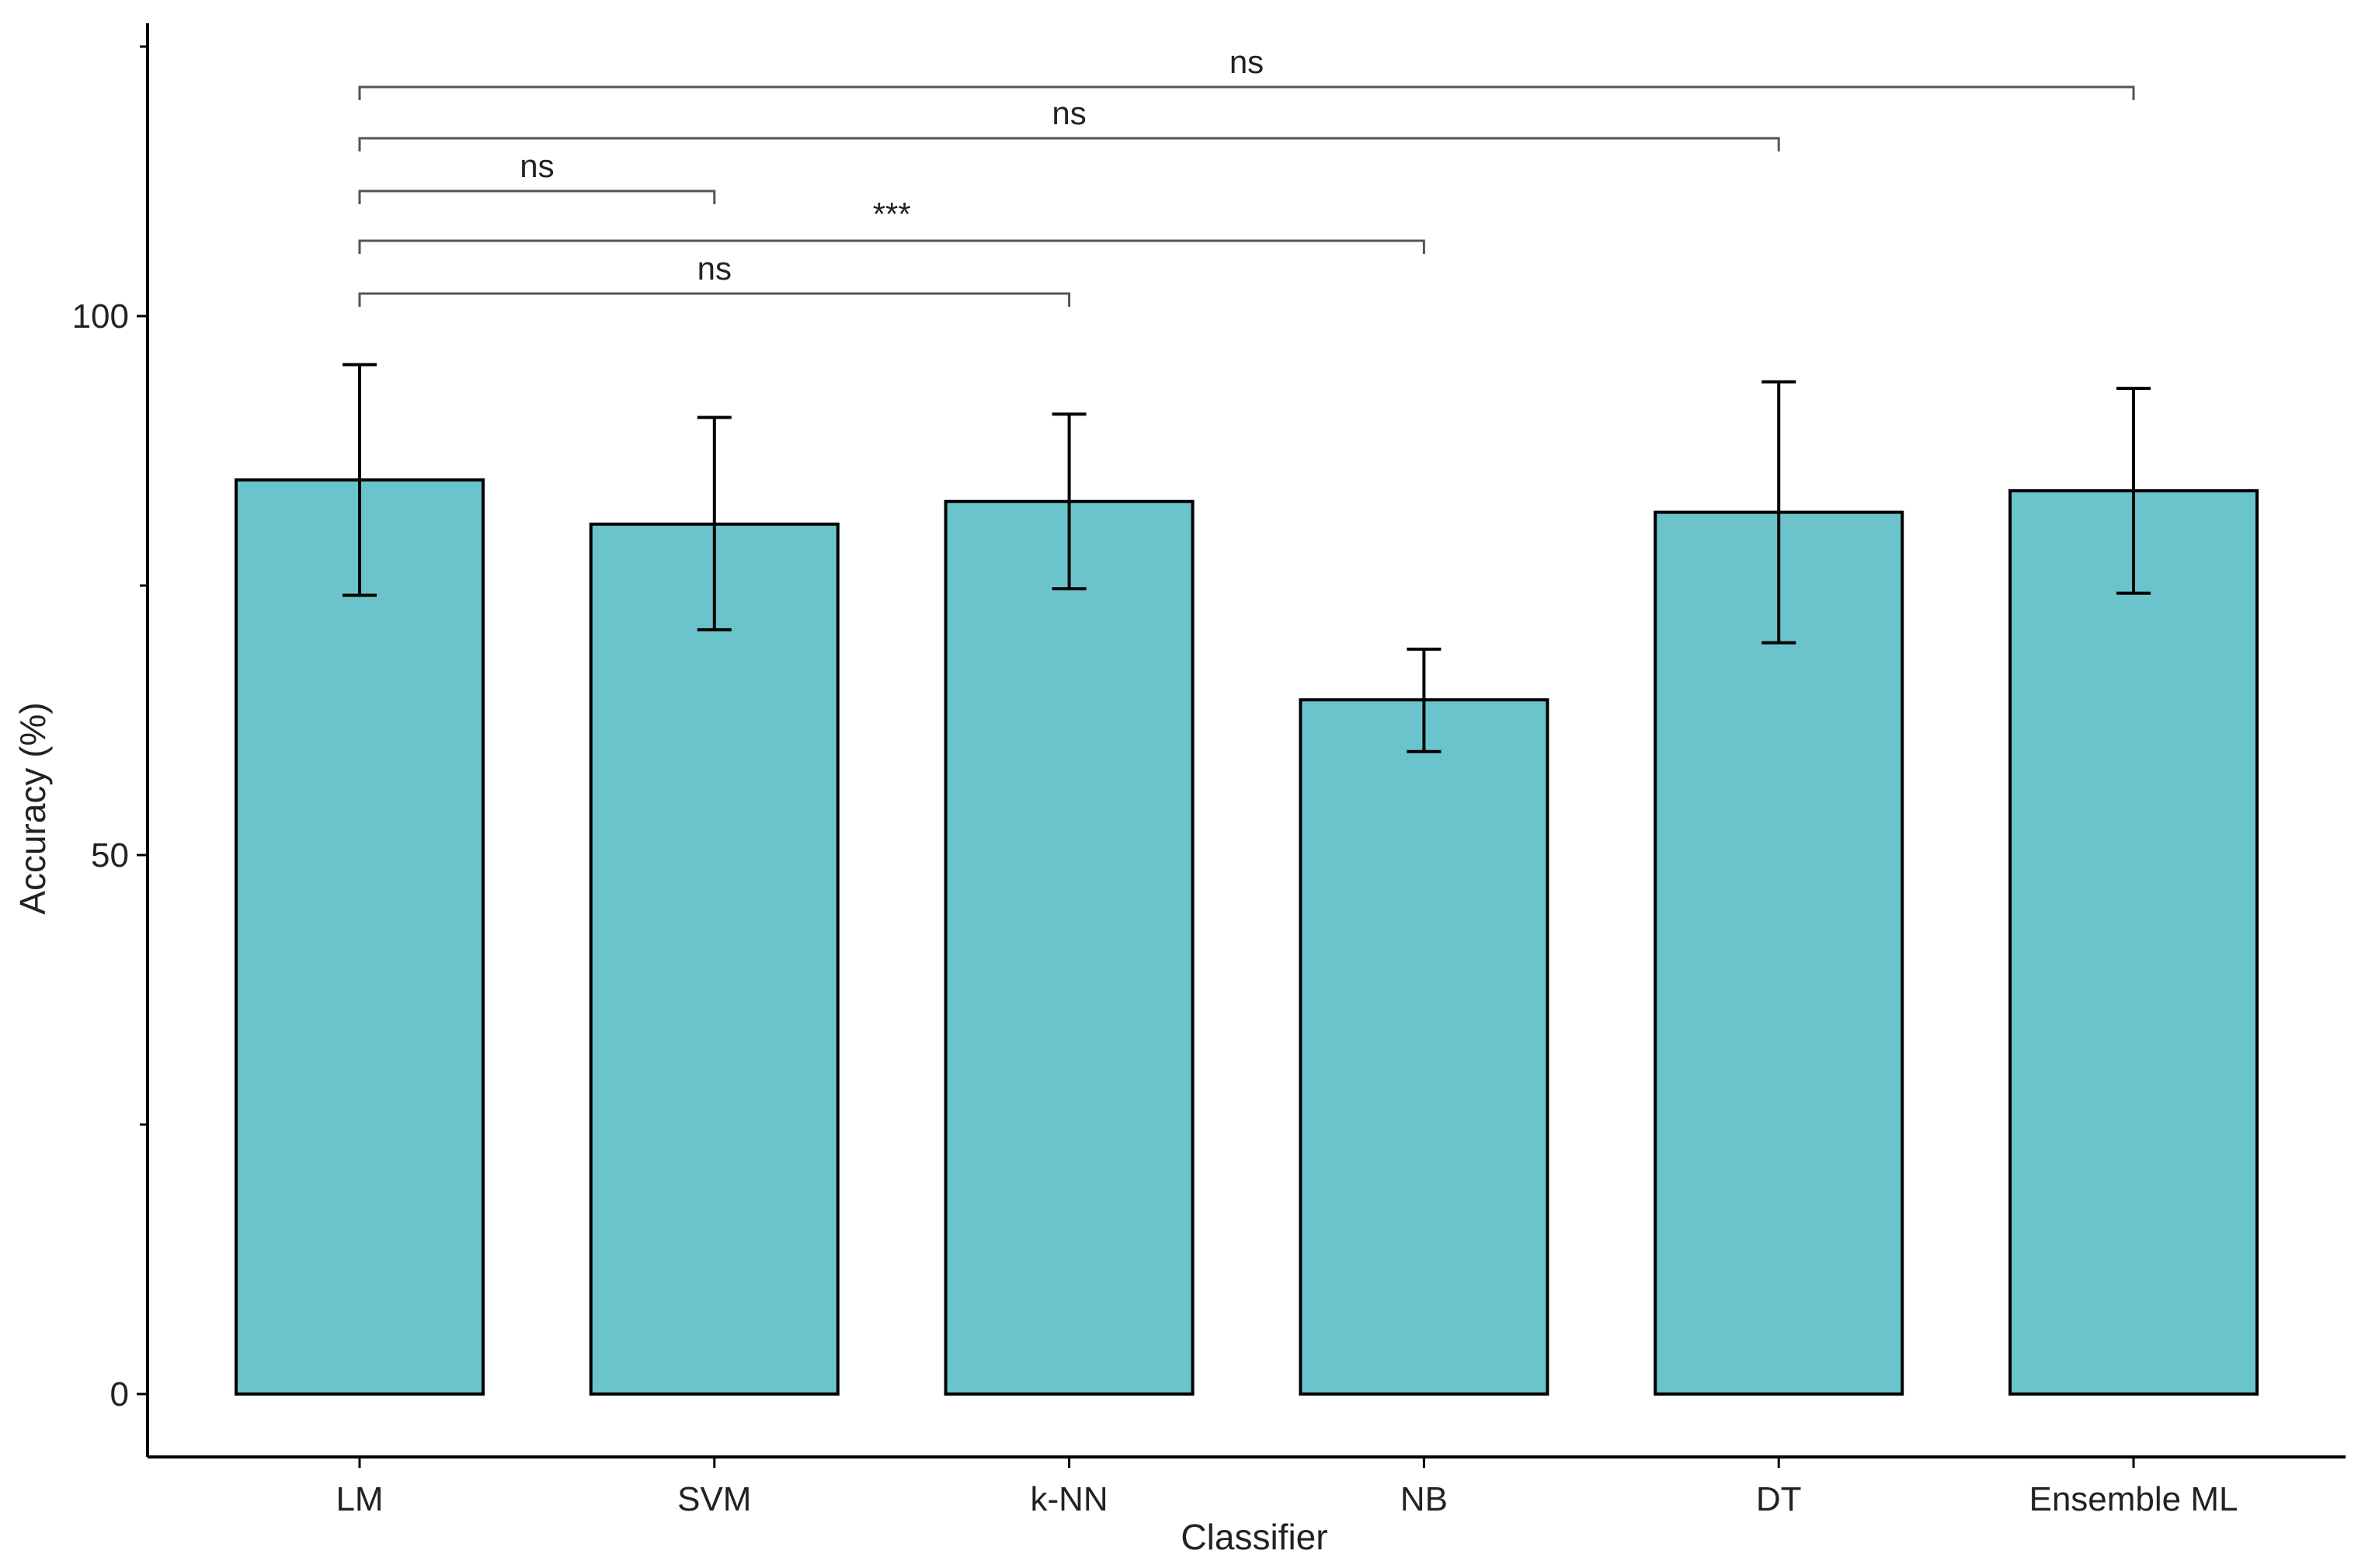  Describe the element at coordinates (1424, 1499) in the screenshot. I see `x-tick-label: NB` at that location.